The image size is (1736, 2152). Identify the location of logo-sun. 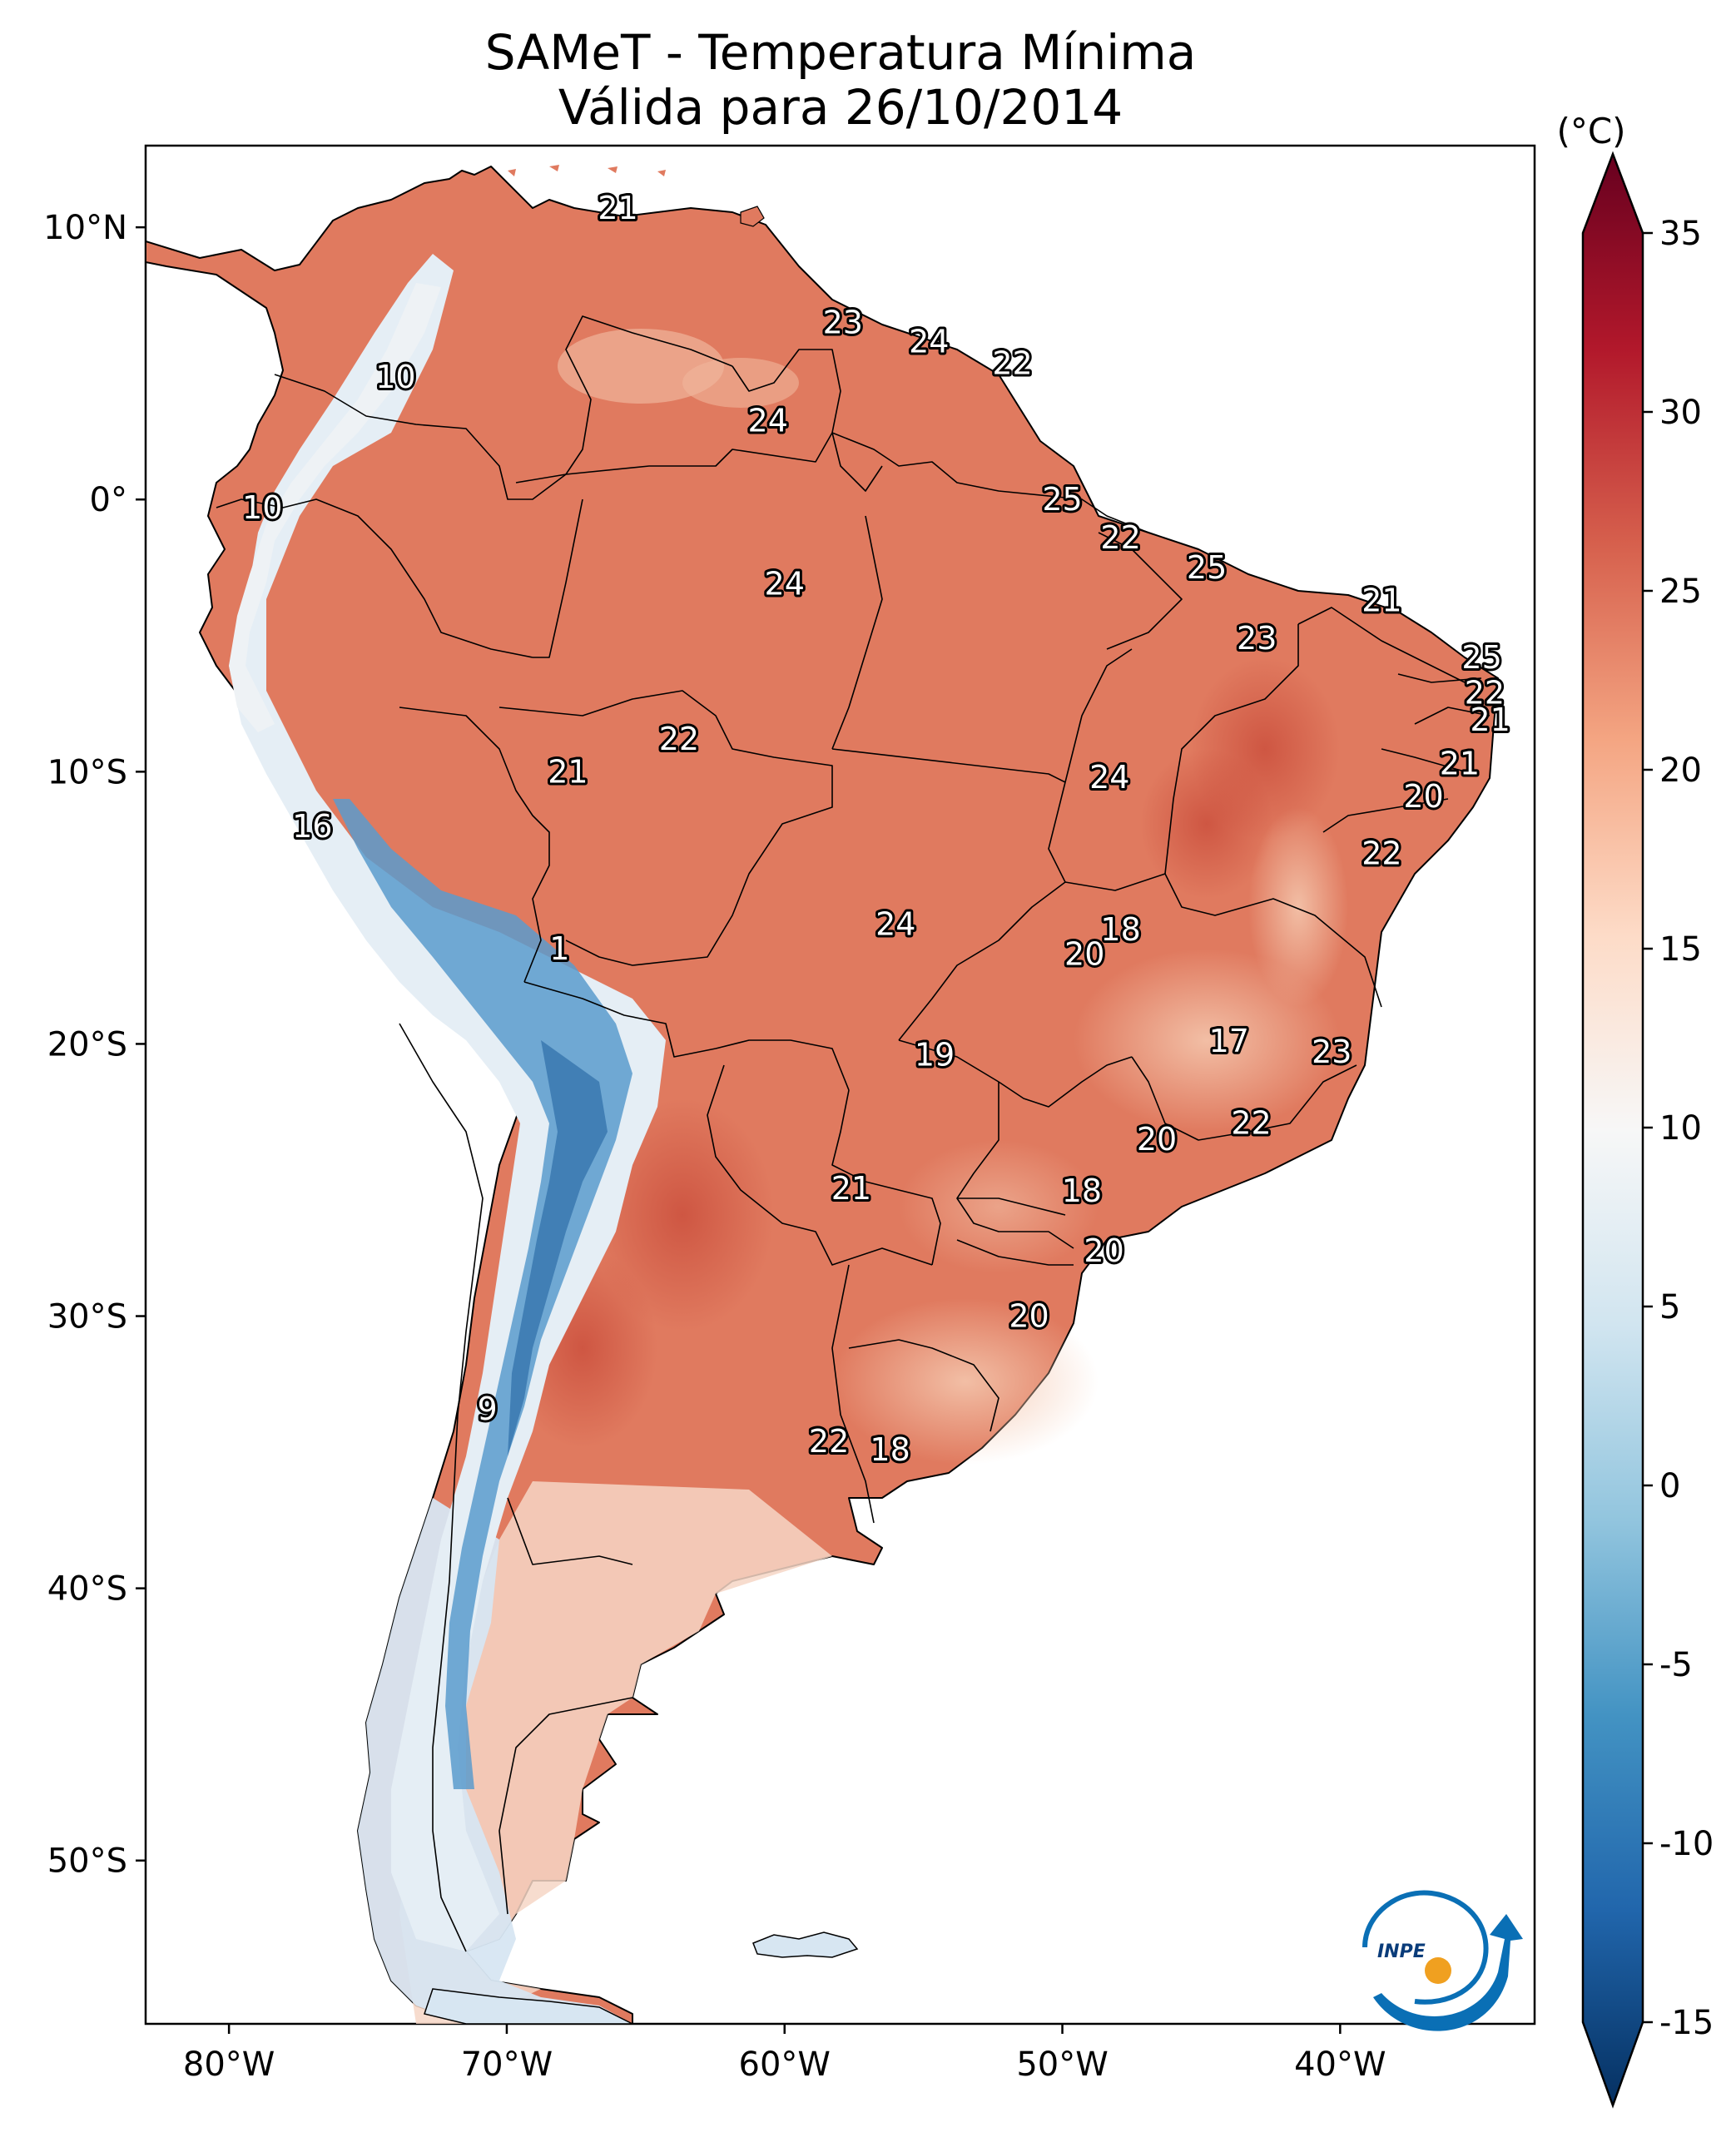
(1438, 1970).